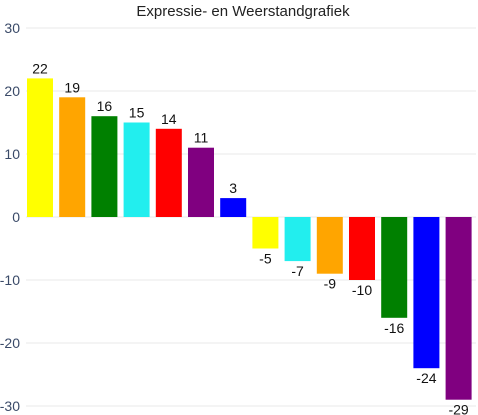 The image size is (478, 415). What do you see at coordinates (297, 271) in the screenshot?
I see `bar-value-label: -7` at bounding box center [297, 271].